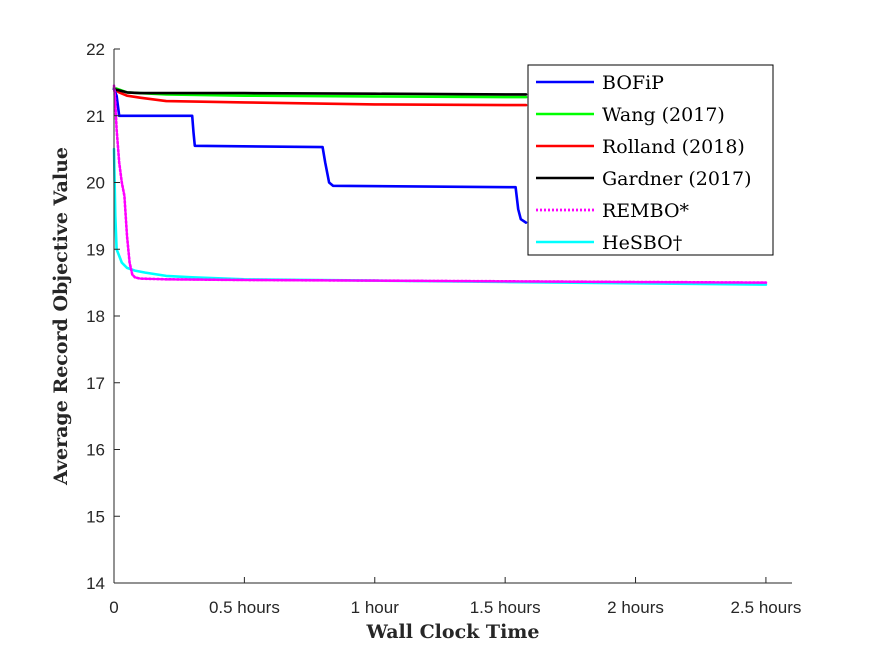 Image resolution: width=875 pixels, height=656 pixels. Describe the element at coordinates (95, 383) in the screenshot. I see `y-tick-label: 17` at that location.